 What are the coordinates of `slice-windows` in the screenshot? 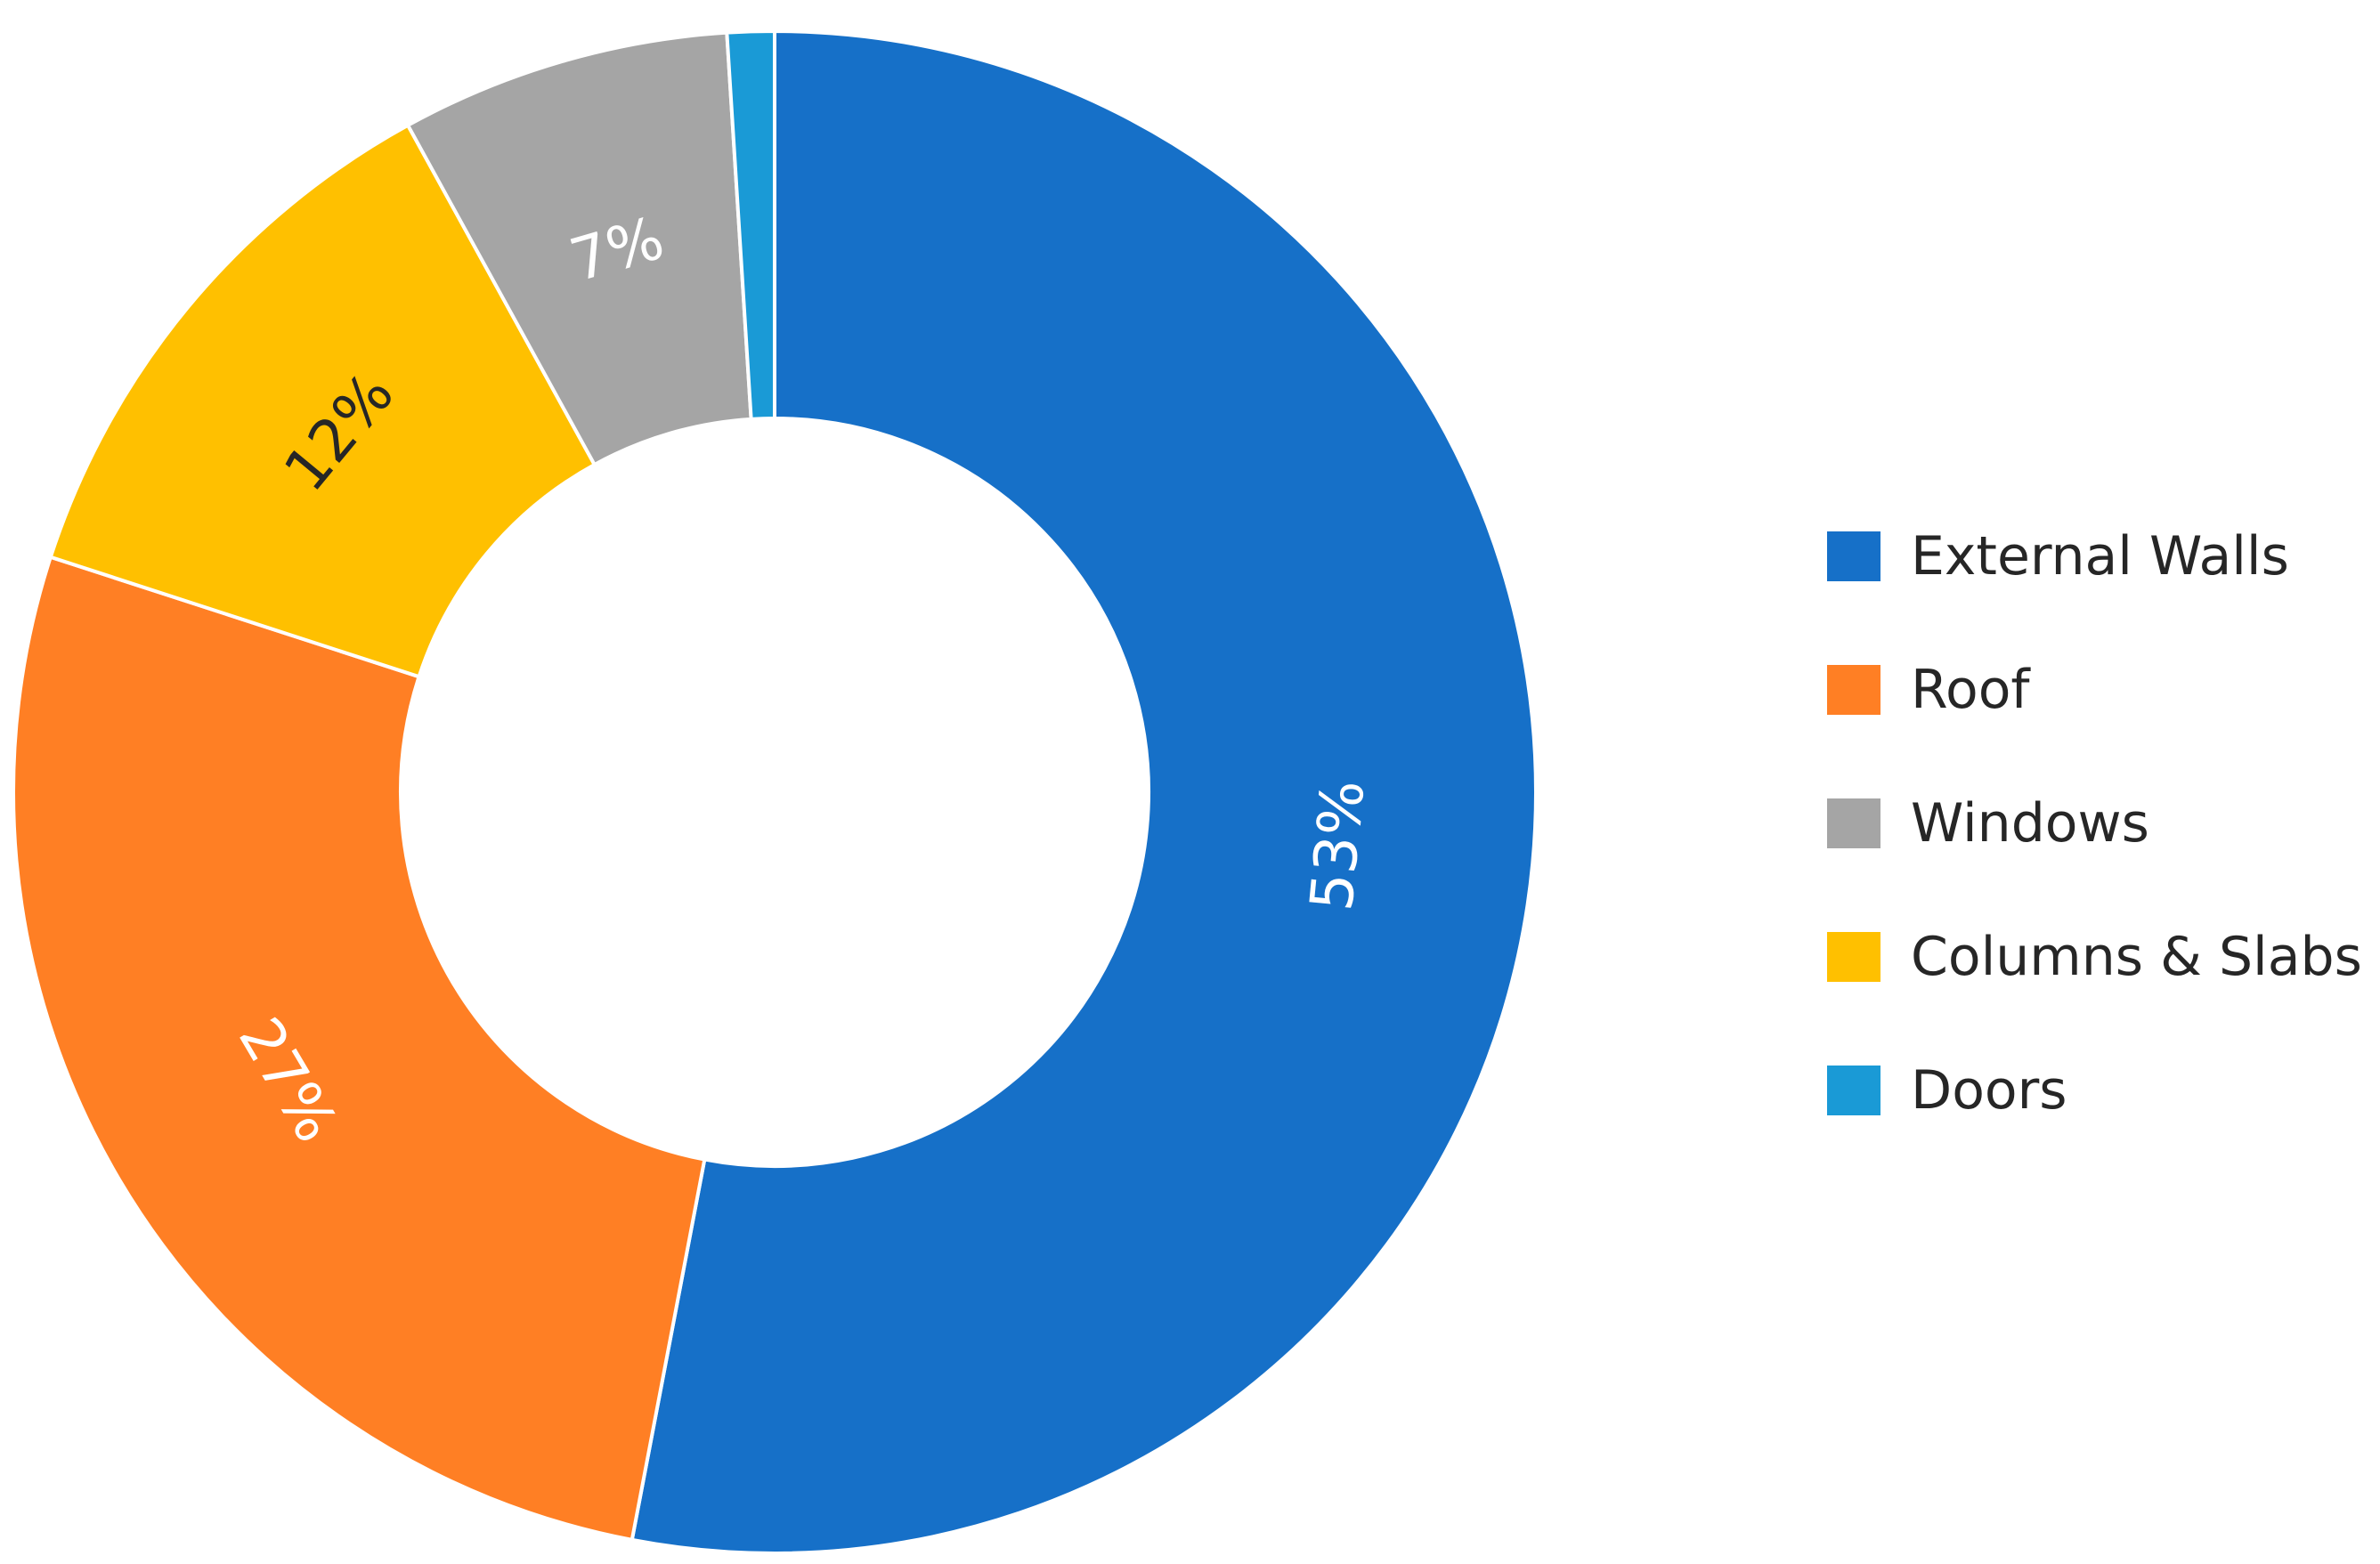 It's located at (579, 249).